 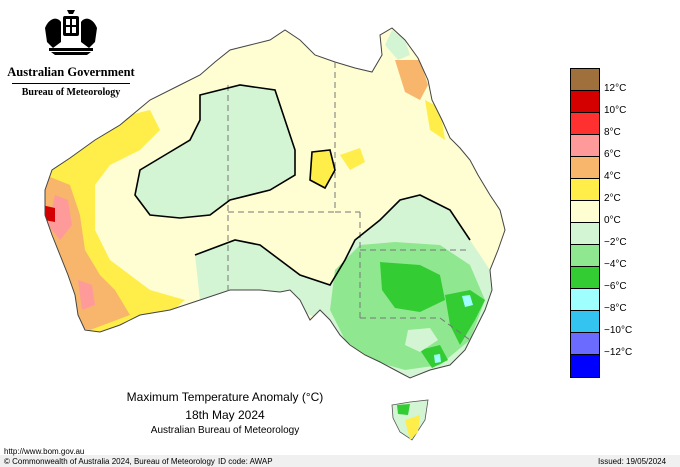 What do you see at coordinates (612, 220) in the screenshot?
I see `legend-label: 0°C` at bounding box center [612, 220].